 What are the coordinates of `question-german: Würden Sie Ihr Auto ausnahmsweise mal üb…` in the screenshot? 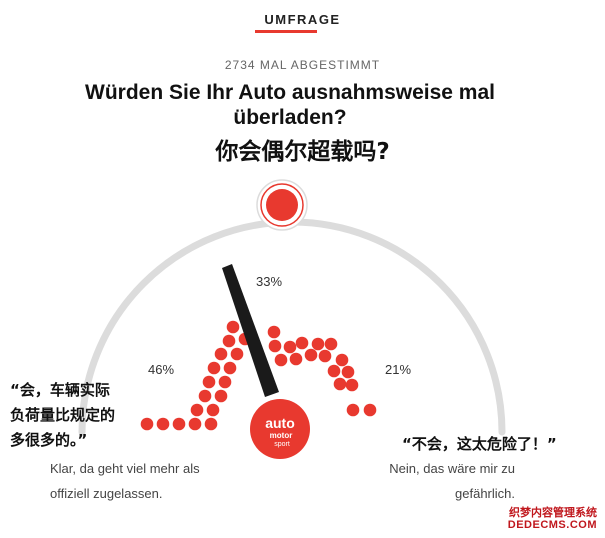 It's located at (290, 105).